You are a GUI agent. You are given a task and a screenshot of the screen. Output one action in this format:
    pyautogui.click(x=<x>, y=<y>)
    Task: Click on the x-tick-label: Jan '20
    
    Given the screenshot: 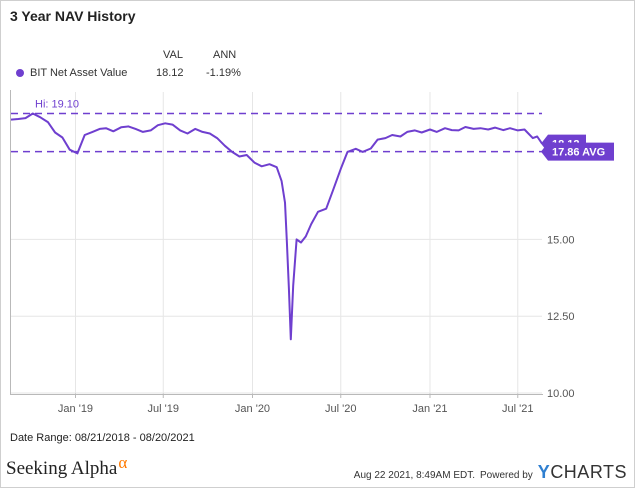 What is the action you would take?
    pyautogui.click(x=252, y=409)
    